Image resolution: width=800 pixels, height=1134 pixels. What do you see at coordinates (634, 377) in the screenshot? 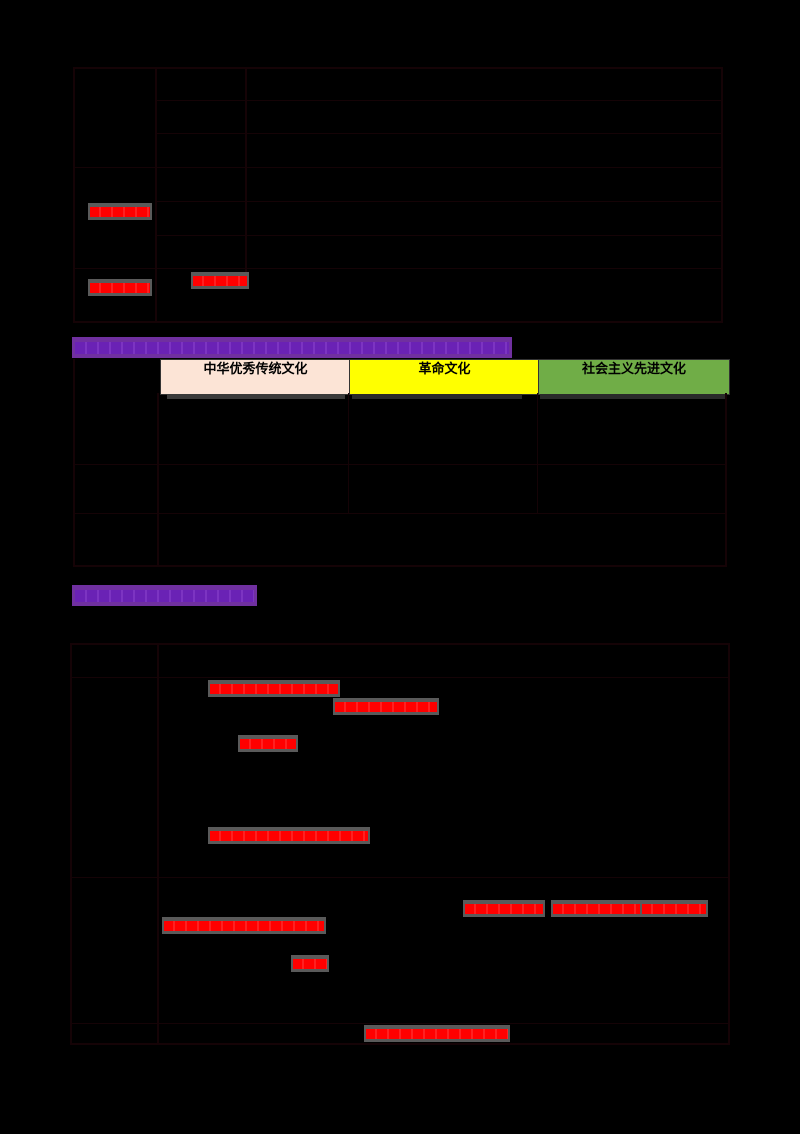
I see `header-socialist-culture: 社会主义先进文化` at bounding box center [634, 377].